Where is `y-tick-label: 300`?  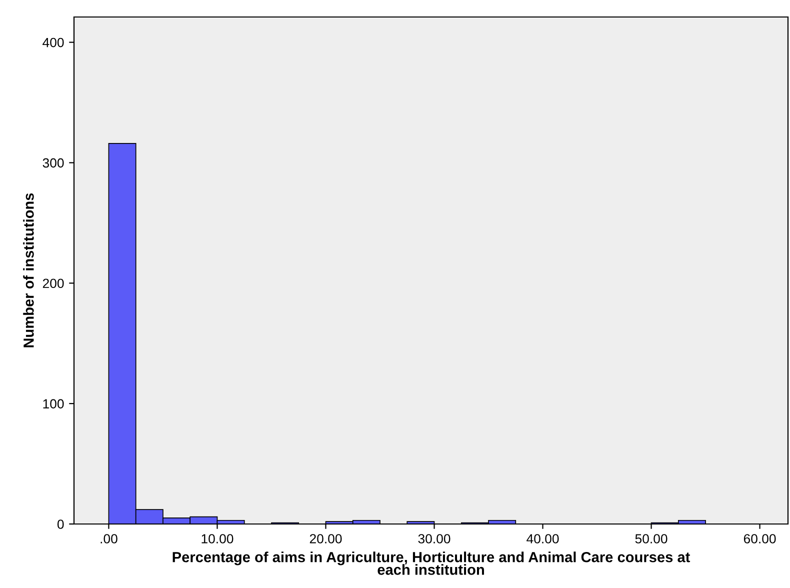
y-tick-label: 300 is located at coordinates (53, 163).